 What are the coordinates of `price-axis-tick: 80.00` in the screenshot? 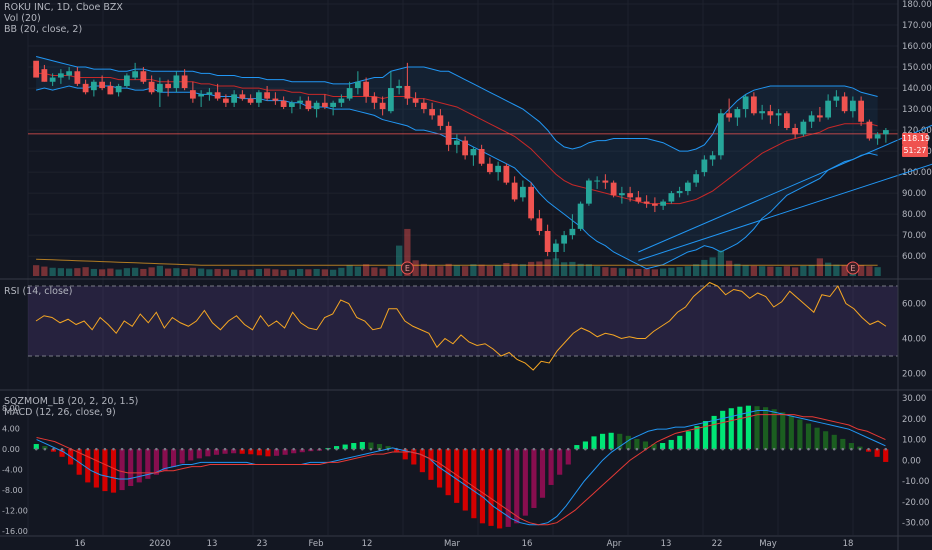 It's located at (914, 215).